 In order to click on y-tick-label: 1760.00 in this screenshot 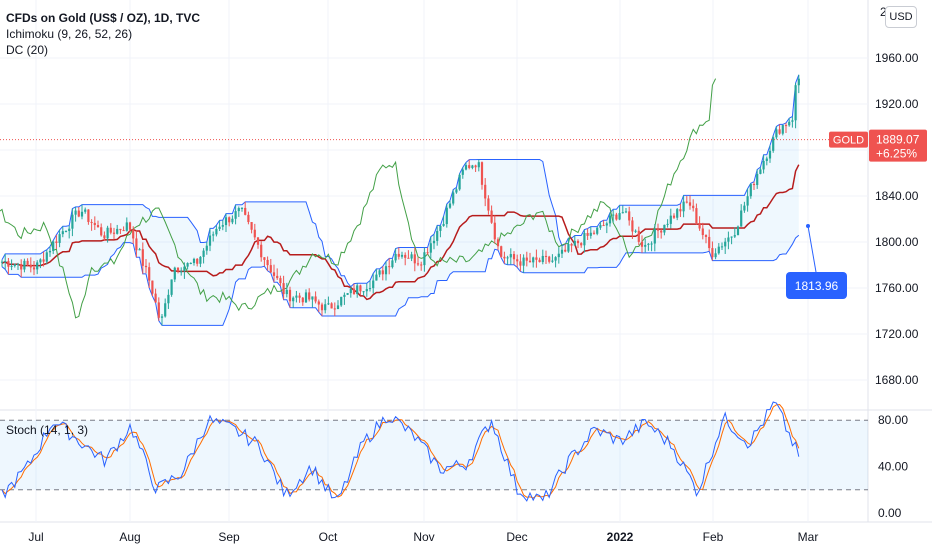, I will do `click(897, 288)`.